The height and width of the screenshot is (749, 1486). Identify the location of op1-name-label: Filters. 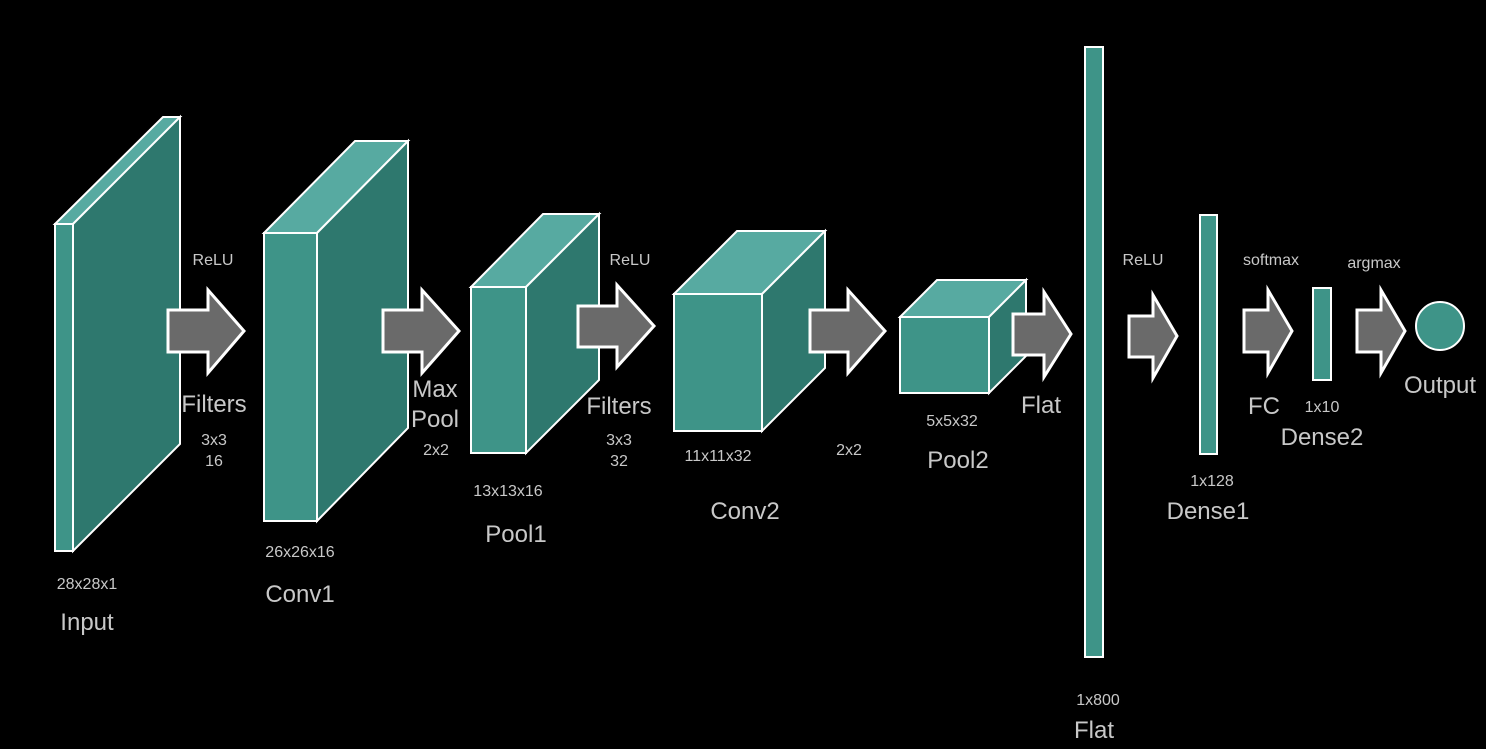
(213, 404).